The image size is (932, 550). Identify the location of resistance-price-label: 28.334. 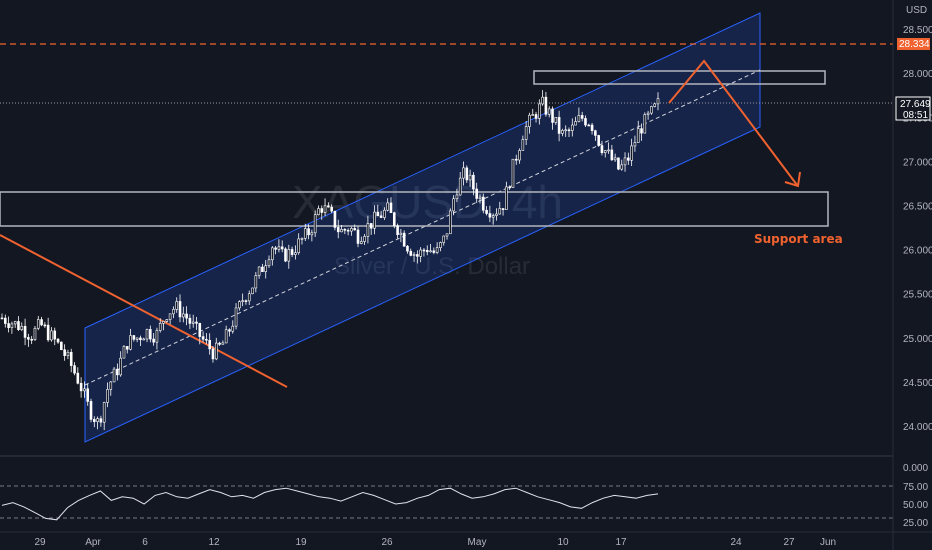
(914, 44).